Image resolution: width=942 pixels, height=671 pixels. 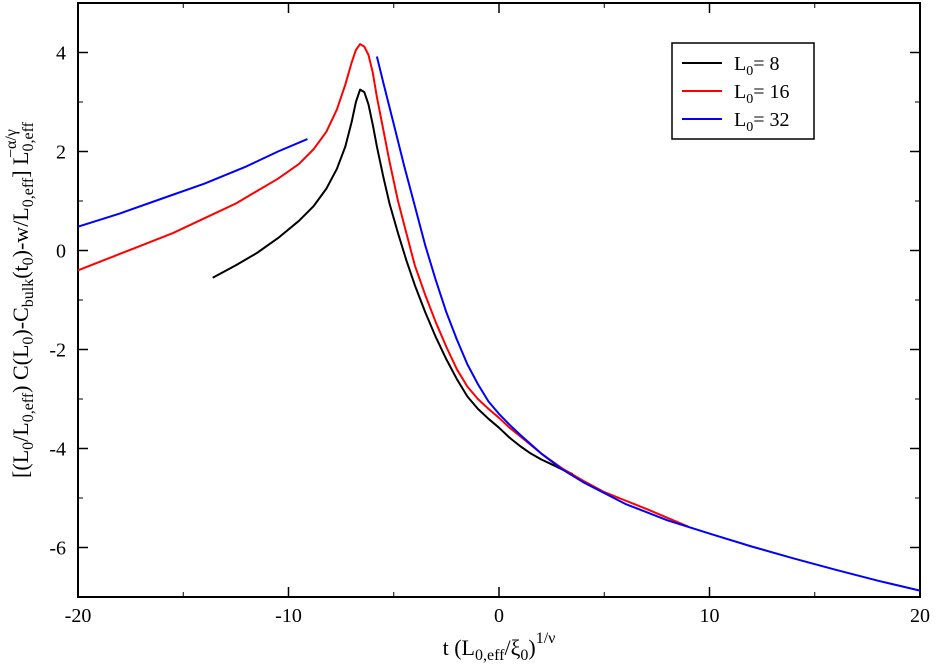 What do you see at coordinates (61, 252) in the screenshot?
I see `y-tick-label: 0` at bounding box center [61, 252].